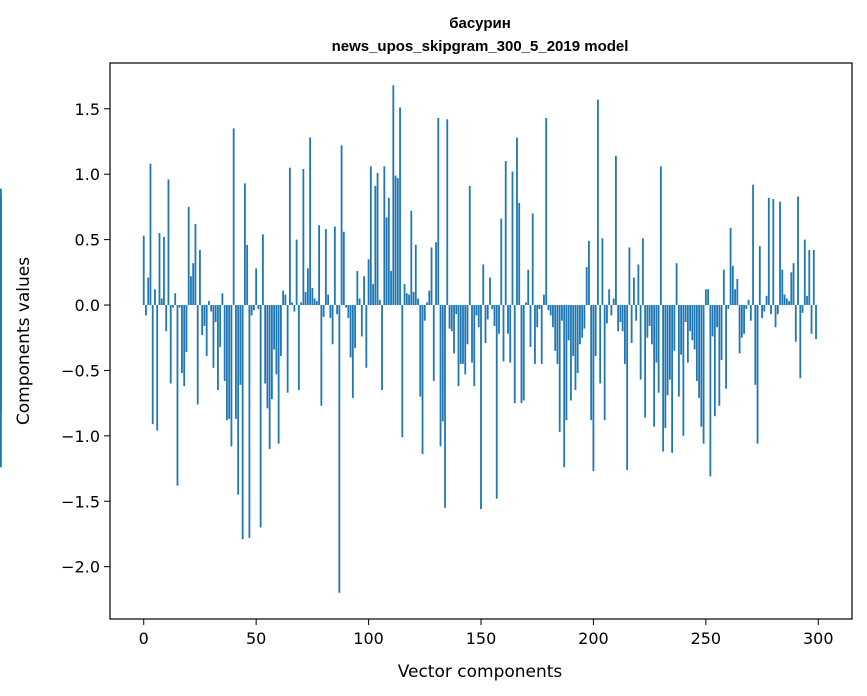  What do you see at coordinates (480, 23) in the screenshot?
I see `chart-title: басурин` at bounding box center [480, 23].